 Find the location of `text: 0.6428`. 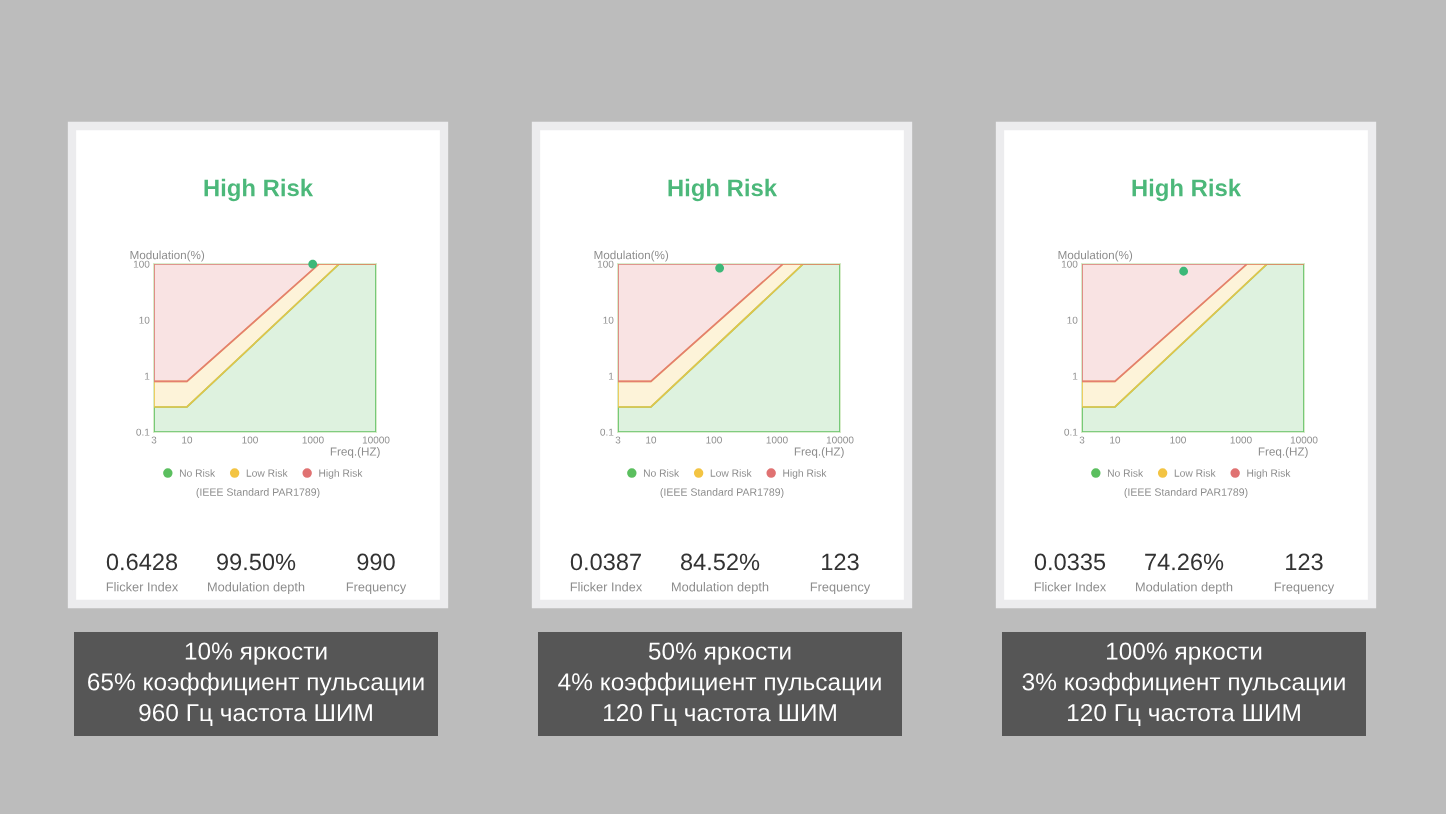

text: 0.6428 is located at coordinates (142, 562).